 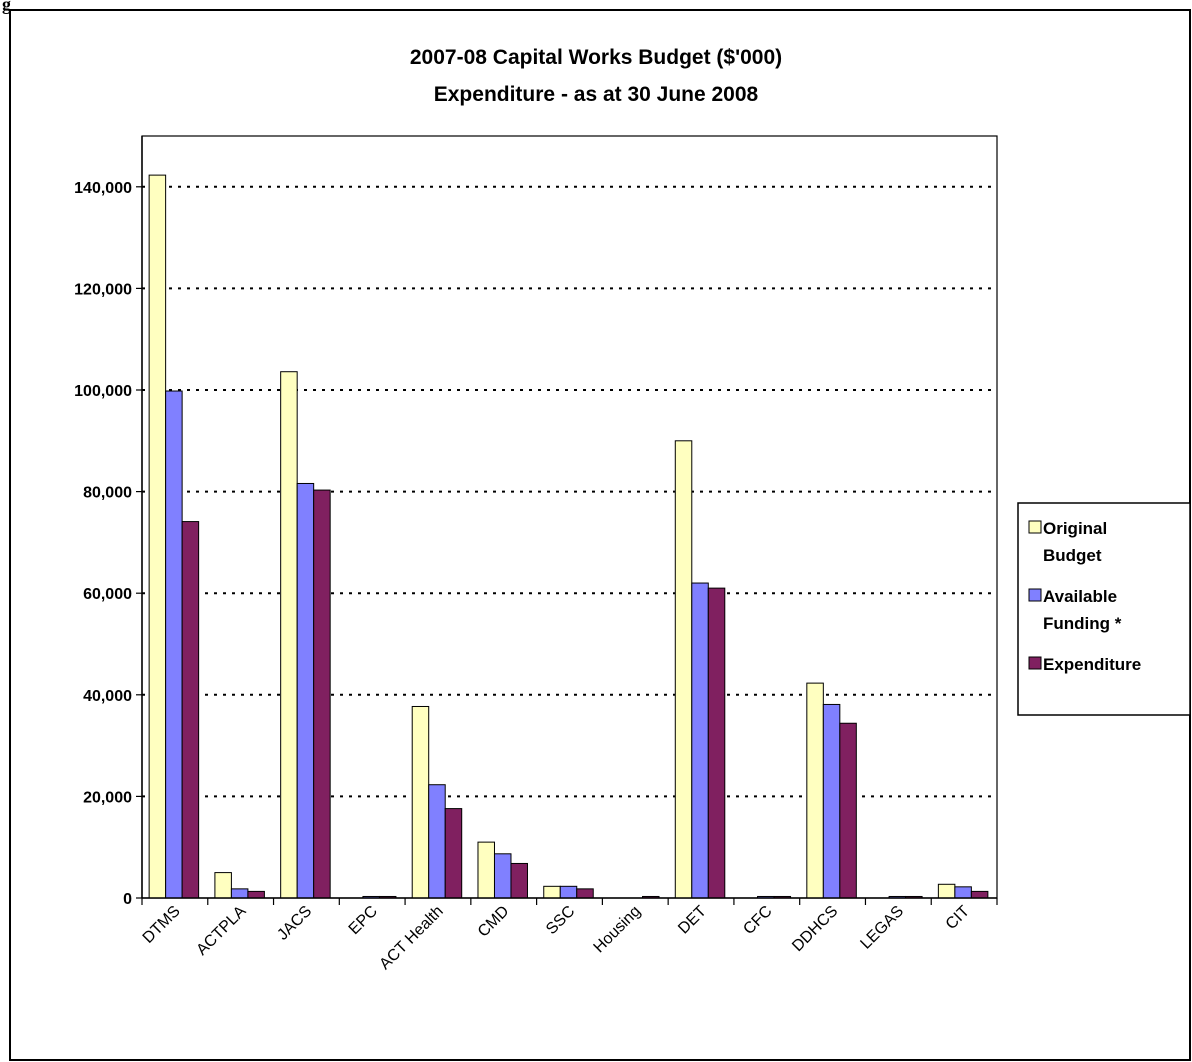 What do you see at coordinates (618, 930) in the screenshot?
I see `x-category-label: Housing` at bounding box center [618, 930].